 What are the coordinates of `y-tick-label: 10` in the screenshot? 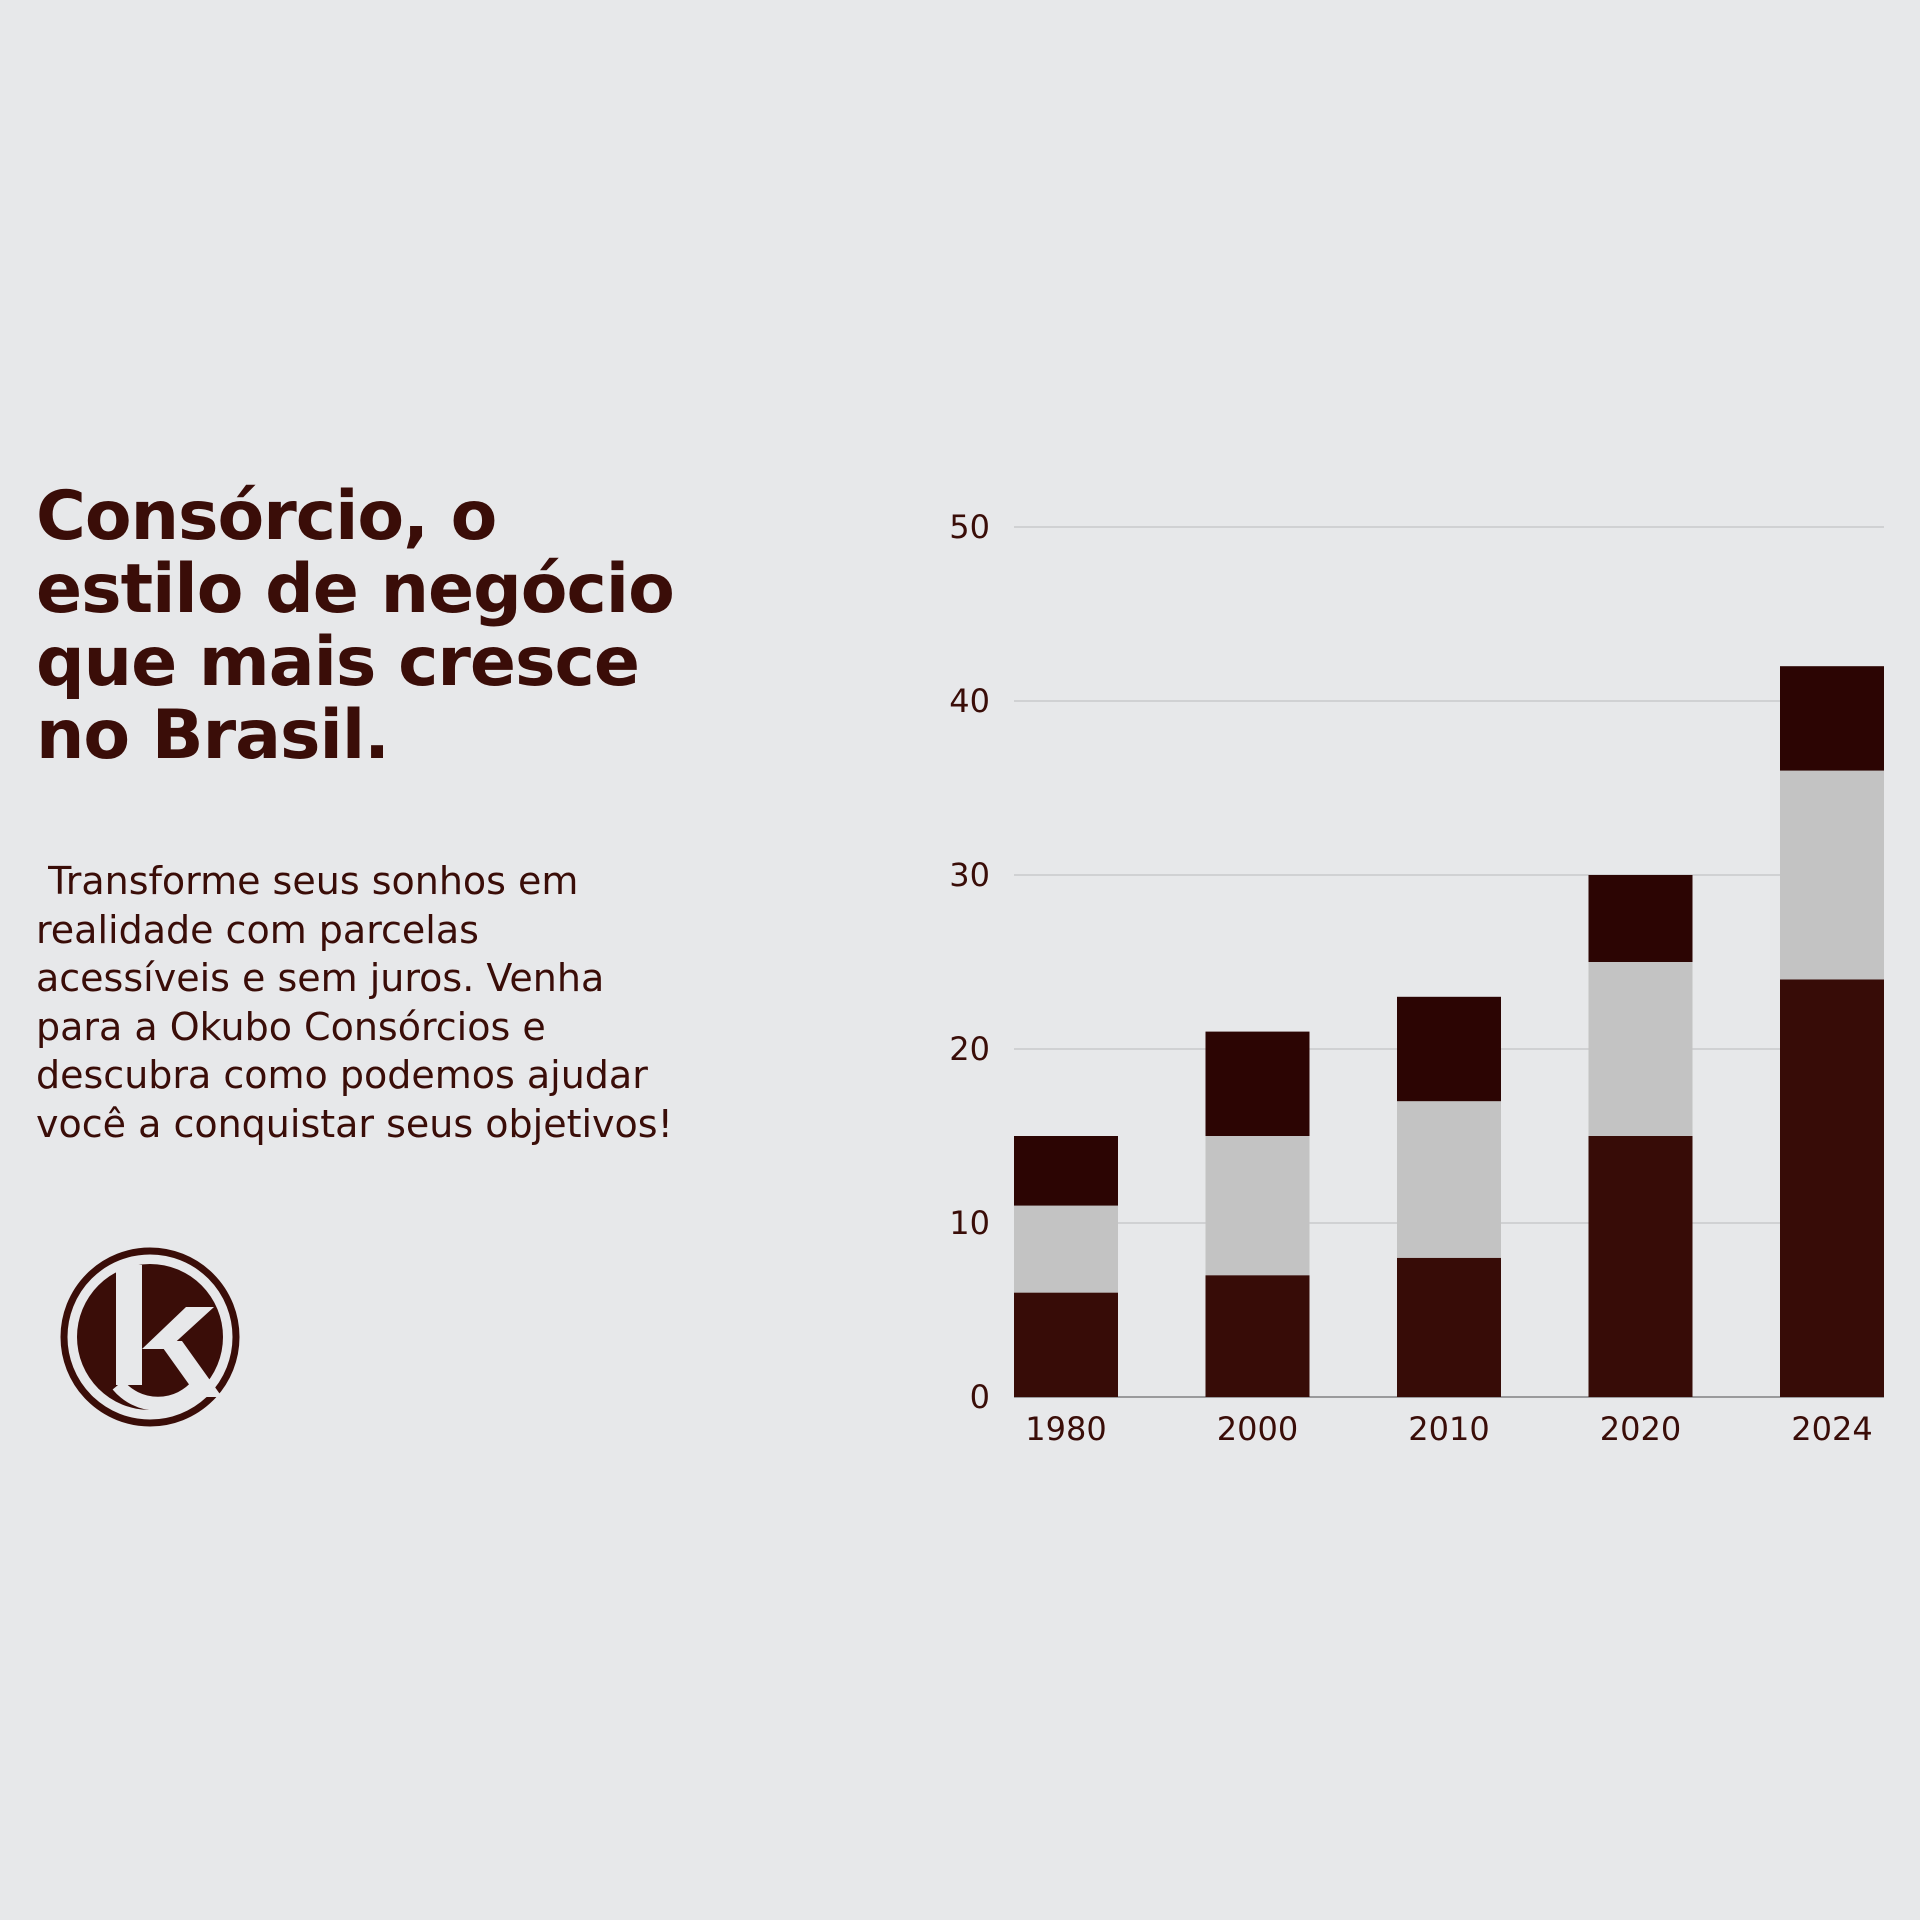 It's located at (969, 1223).